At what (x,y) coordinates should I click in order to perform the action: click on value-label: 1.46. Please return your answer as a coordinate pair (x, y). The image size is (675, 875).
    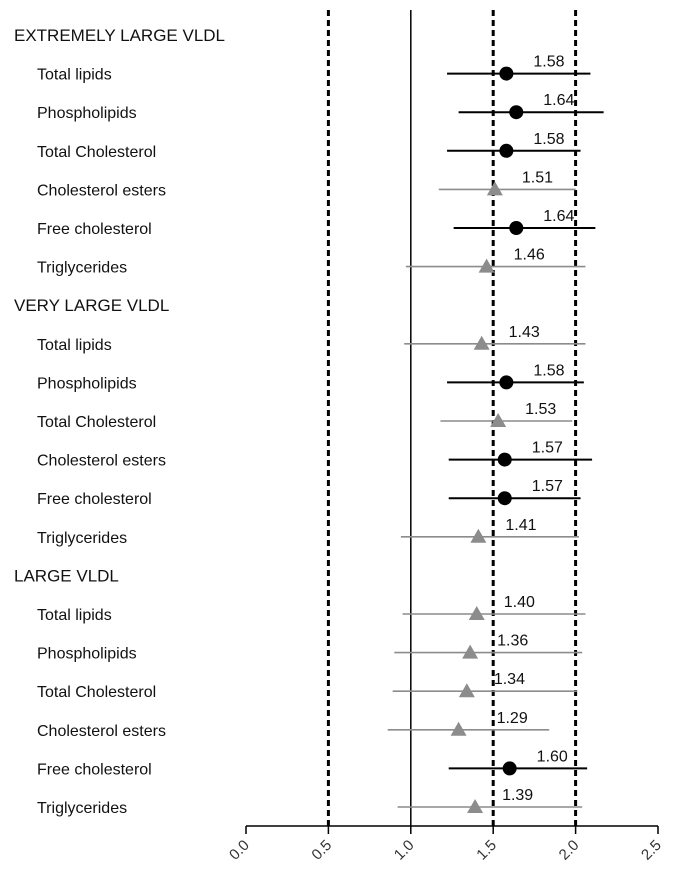
    Looking at the image, I should click on (529, 255).